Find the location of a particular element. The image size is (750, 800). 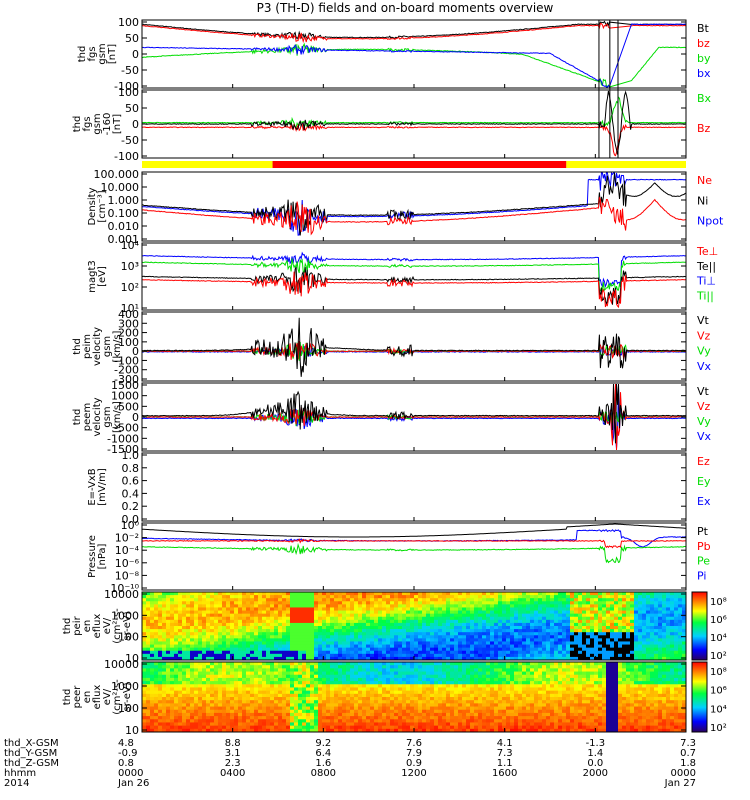

legend-entry: Vt is located at coordinates (703, 320).